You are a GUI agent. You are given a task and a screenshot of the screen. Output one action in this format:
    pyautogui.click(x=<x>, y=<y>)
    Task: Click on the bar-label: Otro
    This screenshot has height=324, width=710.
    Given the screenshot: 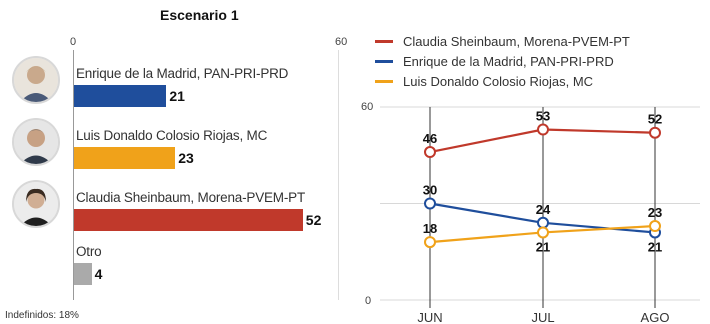 What is the action you would take?
    pyautogui.click(x=89, y=251)
    